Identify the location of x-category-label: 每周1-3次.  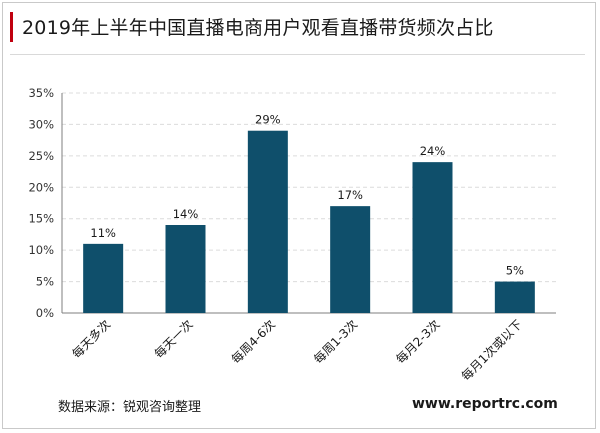
(335, 342).